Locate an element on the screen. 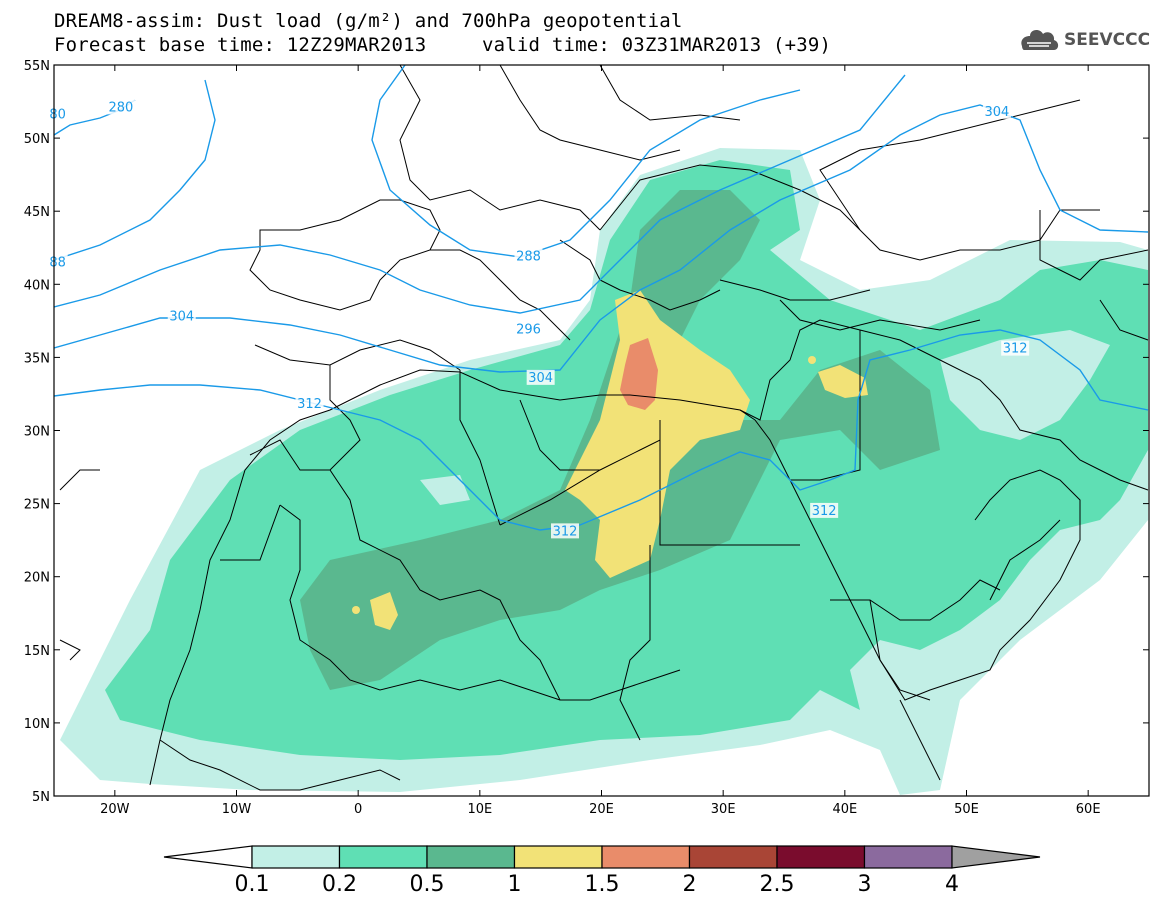 The height and width of the screenshot is (907, 1165). colorbar-tick-label: 2 is located at coordinates (690, 884).